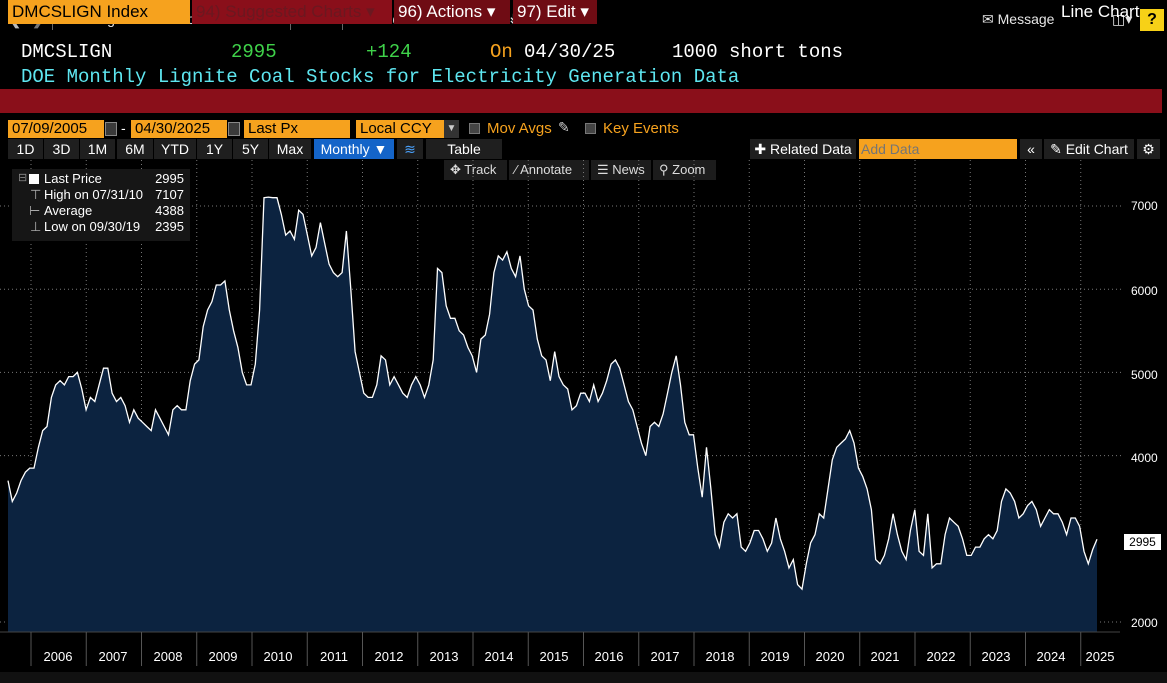 This screenshot has height=683, width=1167. What do you see at coordinates (455, 169) in the screenshot?
I see `crosshair-icon: ✥` at bounding box center [455, 169].